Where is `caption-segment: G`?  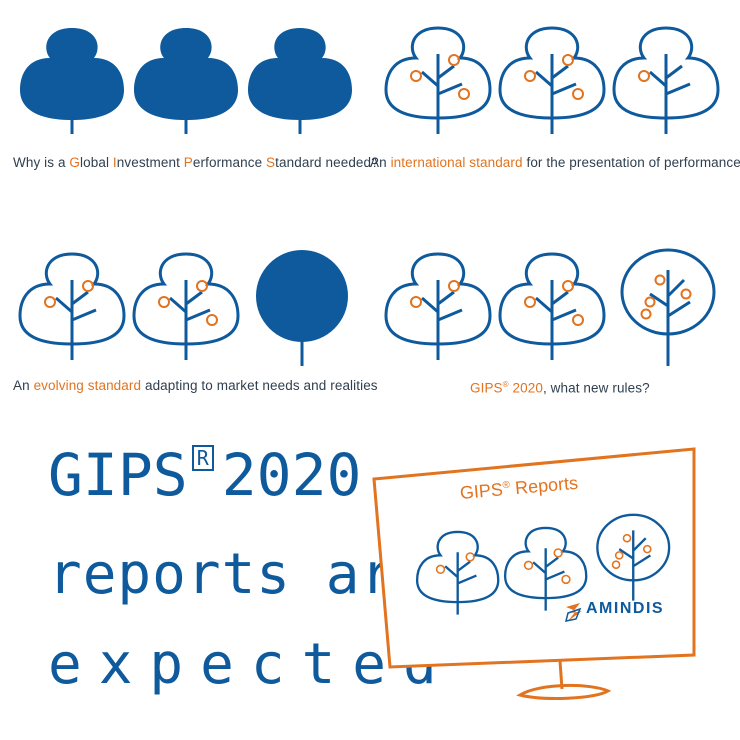
caption-segment: G is located at coordinates (75, 162).